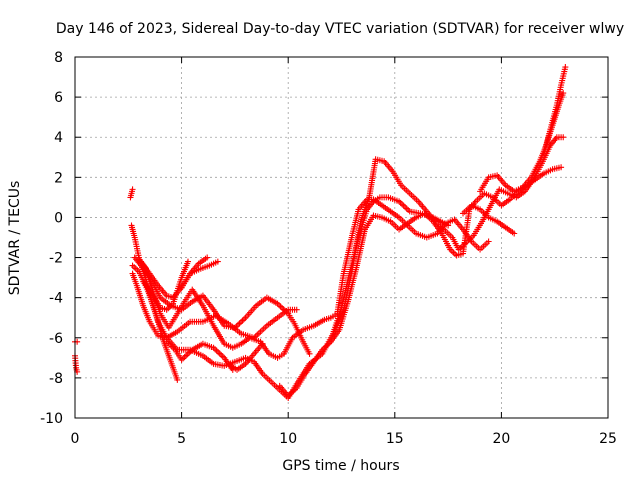 The width and height of the screenshot is (640, 480). I want to click on y-tick-label: -2, so click(56, 259).